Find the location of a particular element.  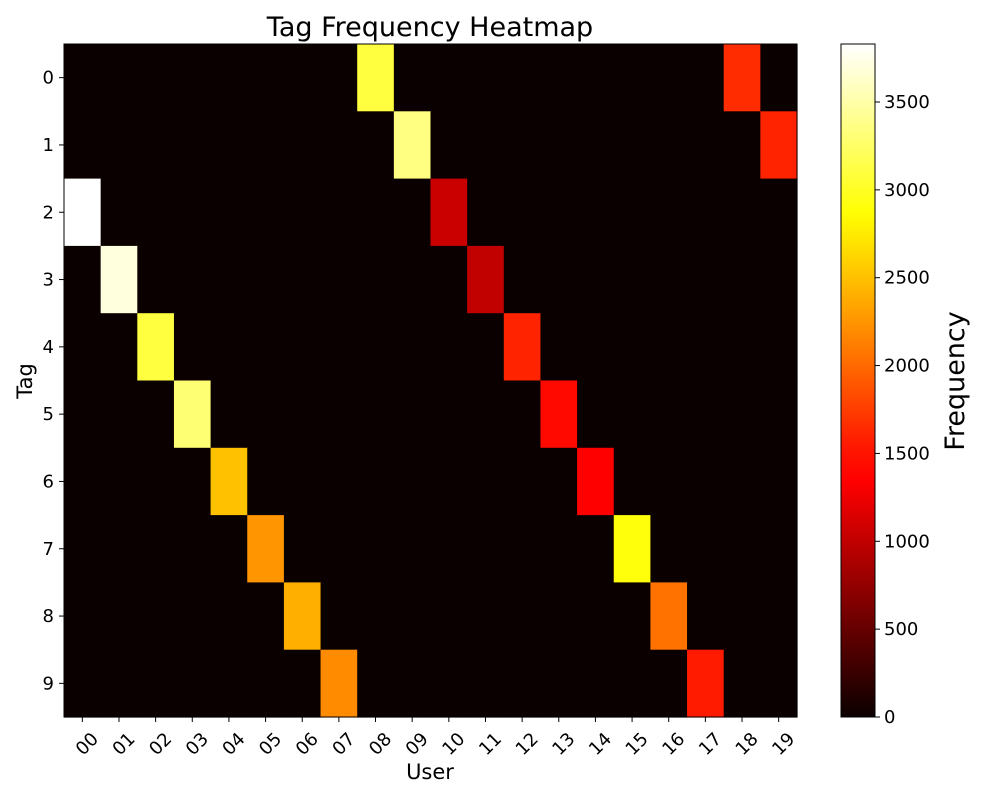

y-tick-label: 7 is located at coordinates (48, 549).